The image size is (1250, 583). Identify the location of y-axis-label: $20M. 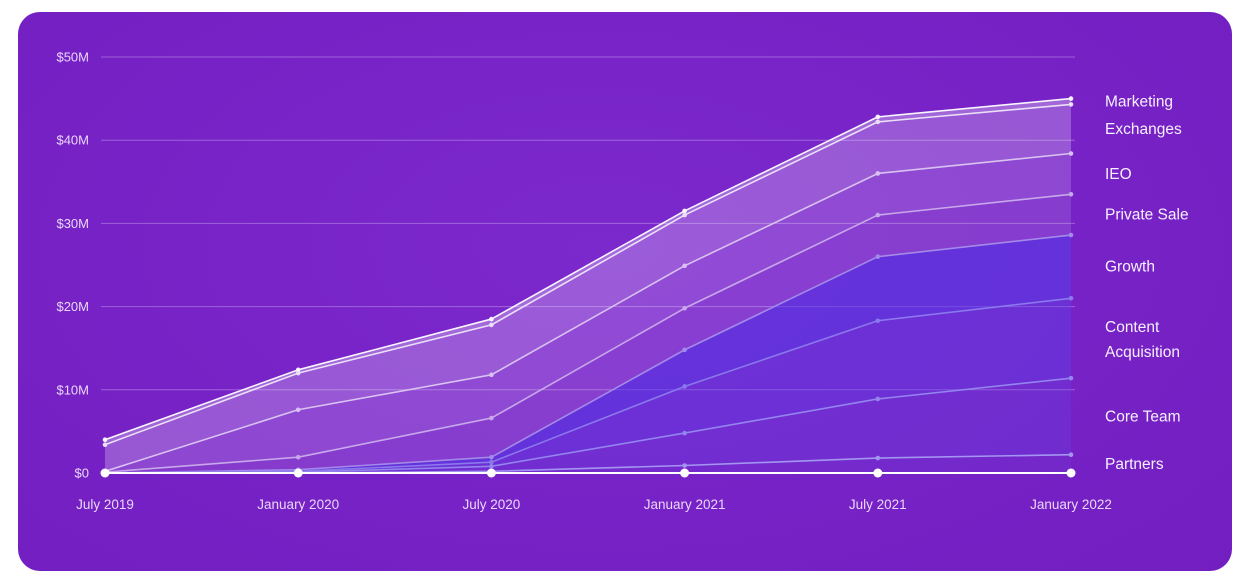
(72, 306).